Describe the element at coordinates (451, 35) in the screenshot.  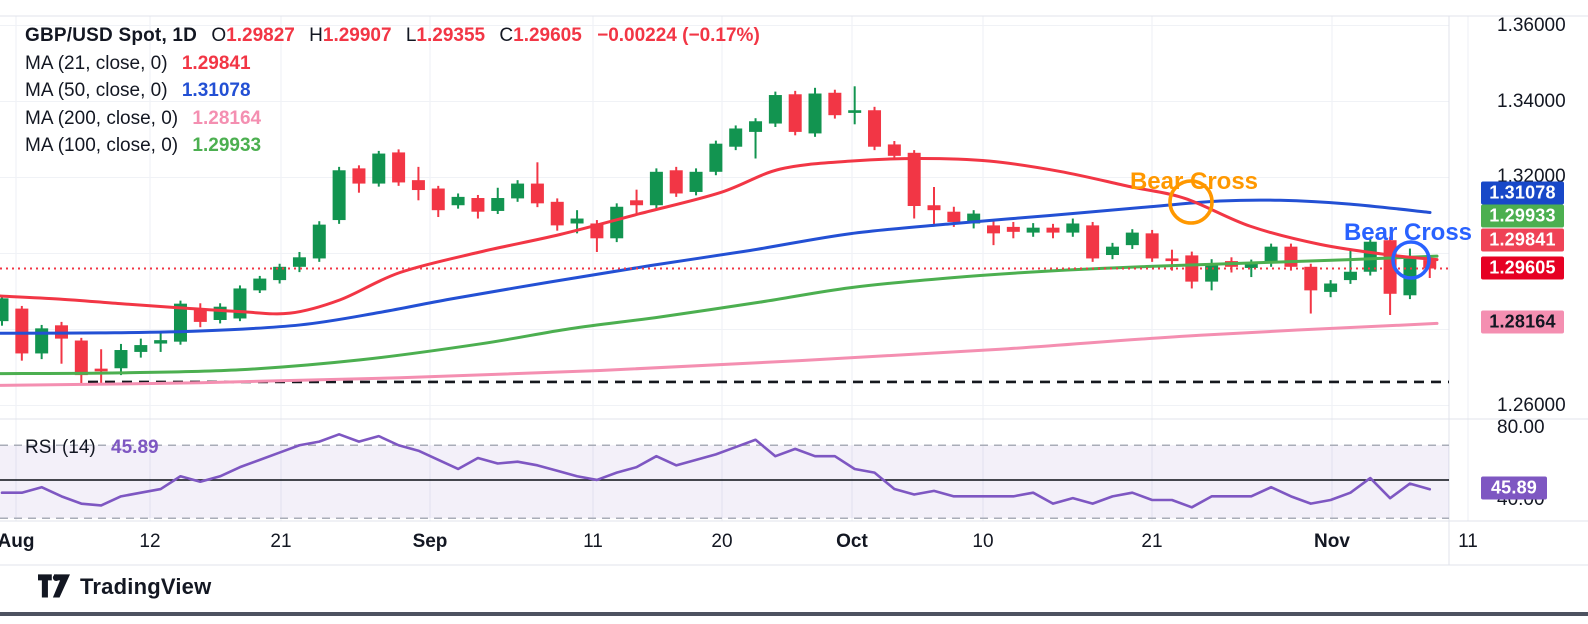
I see `low-value: 1.29355` at that location.